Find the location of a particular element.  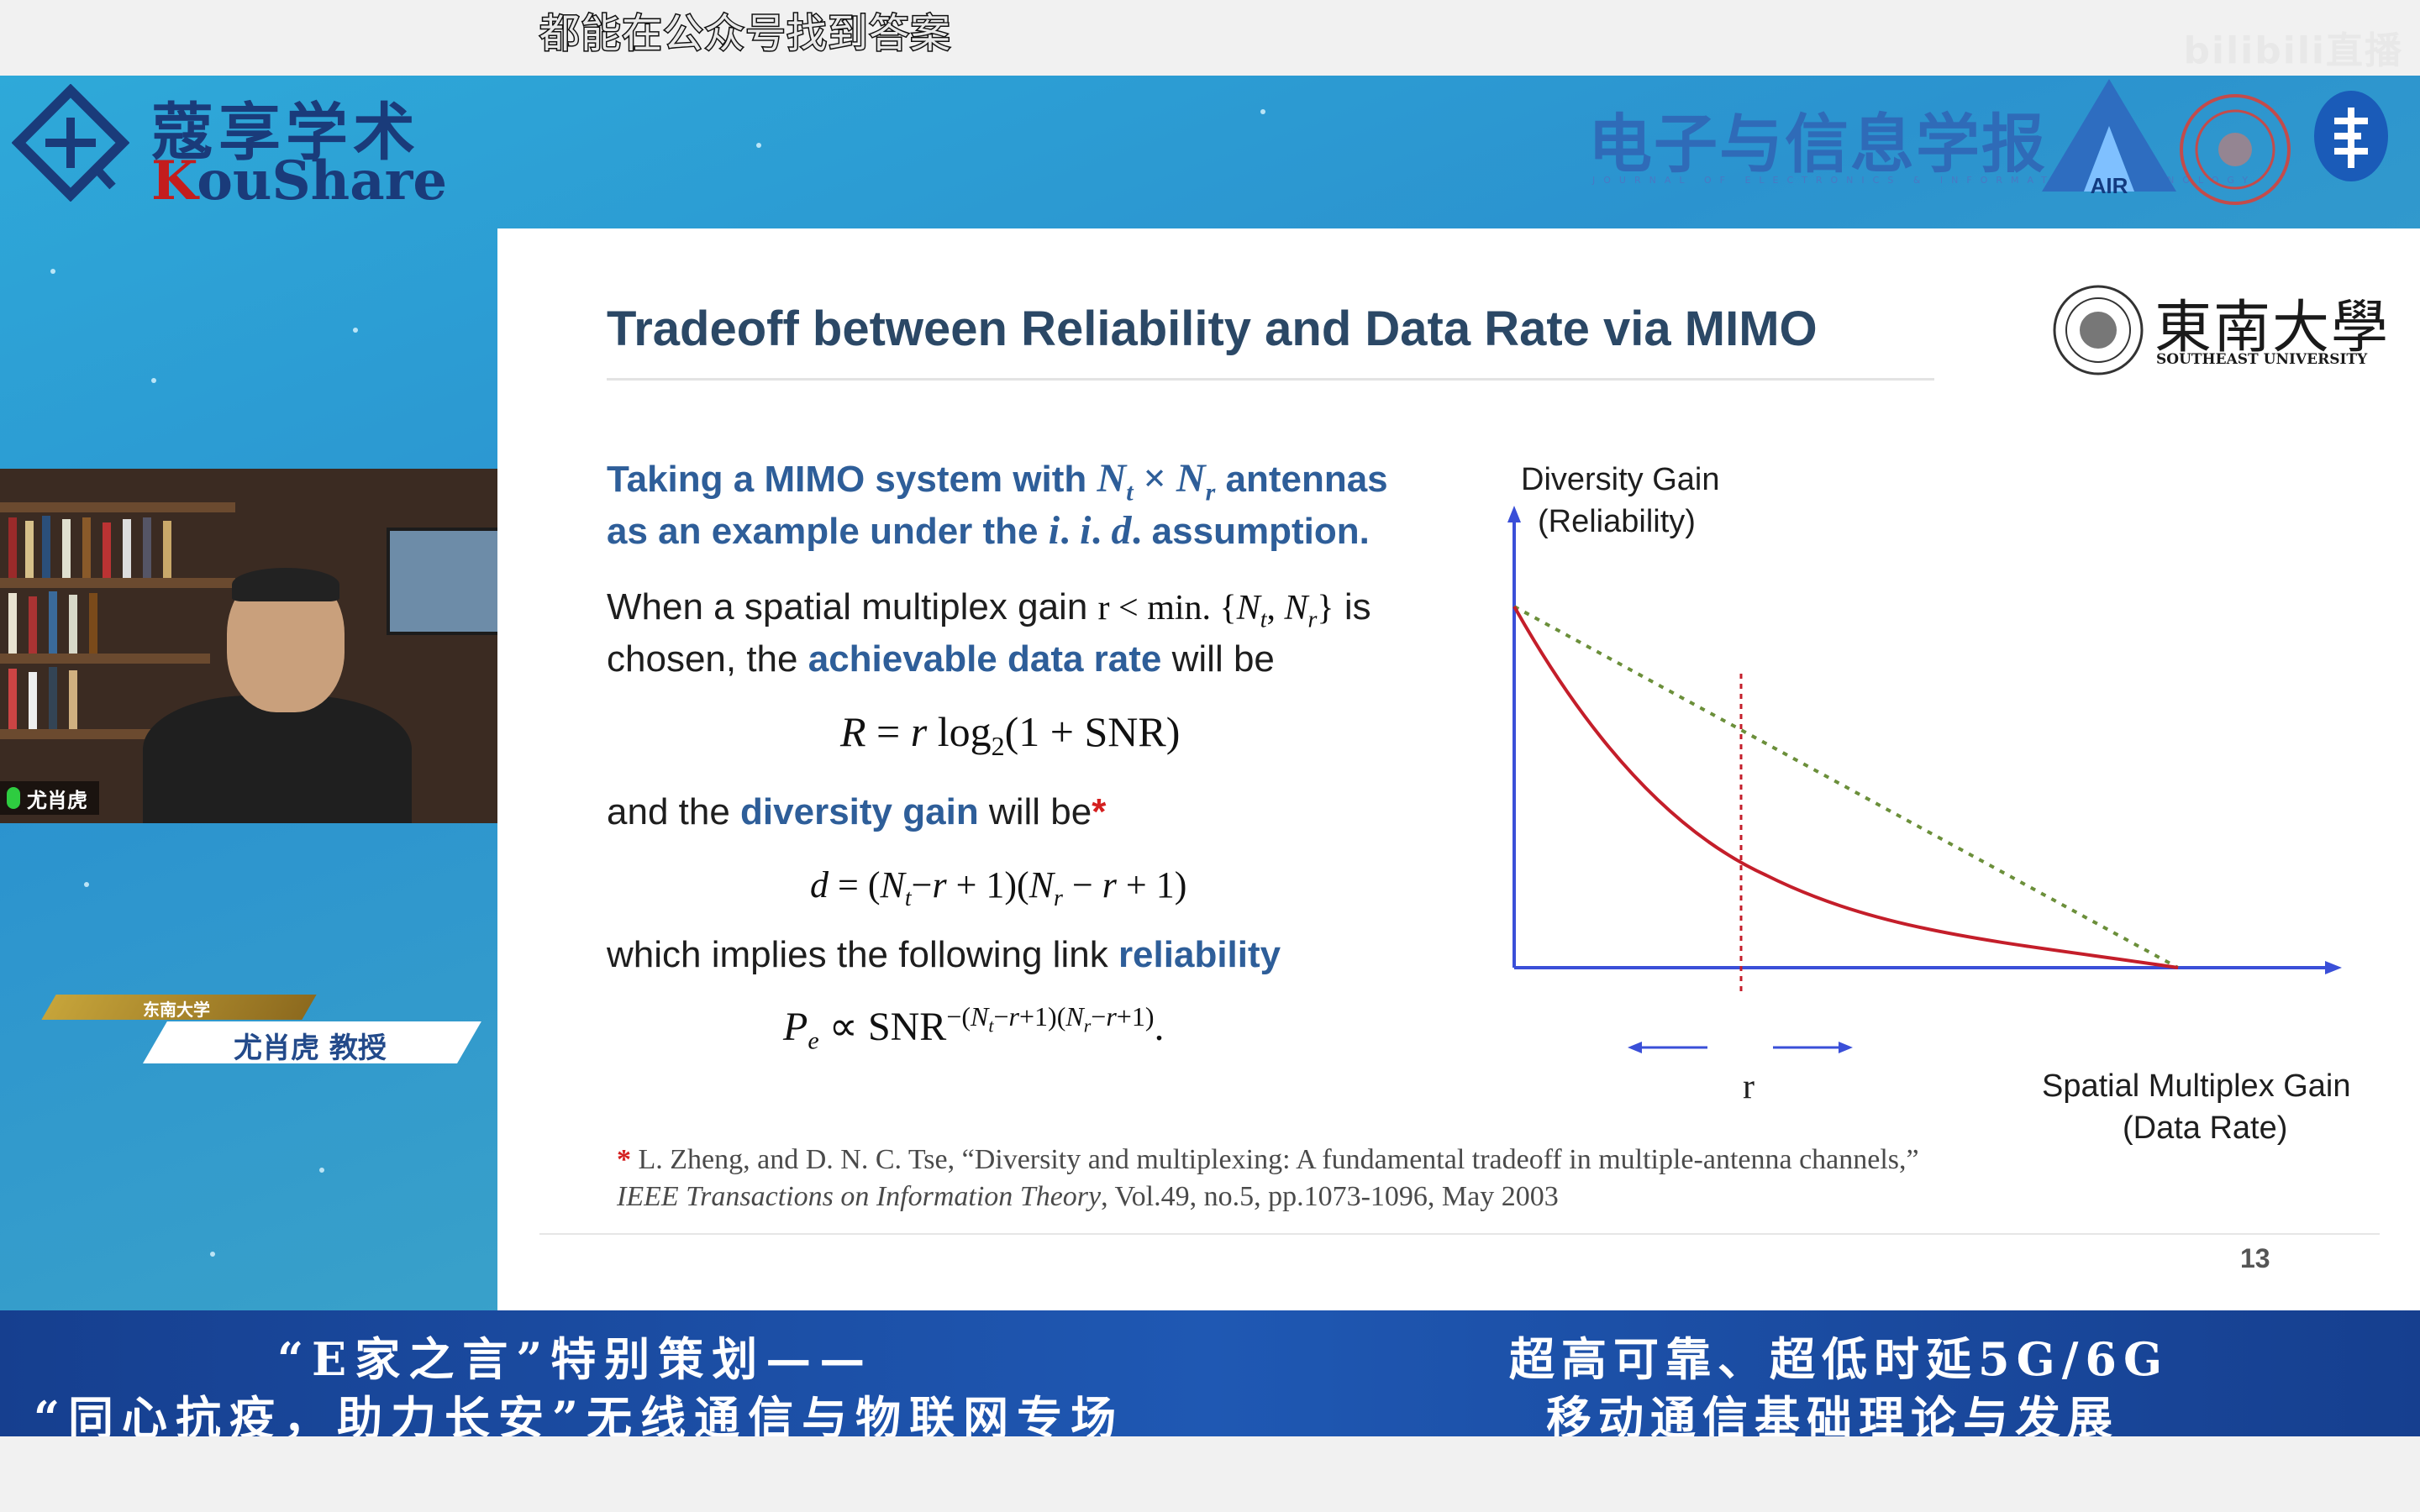

linear-tradeoff-line is located at coordinates (1846, 787).